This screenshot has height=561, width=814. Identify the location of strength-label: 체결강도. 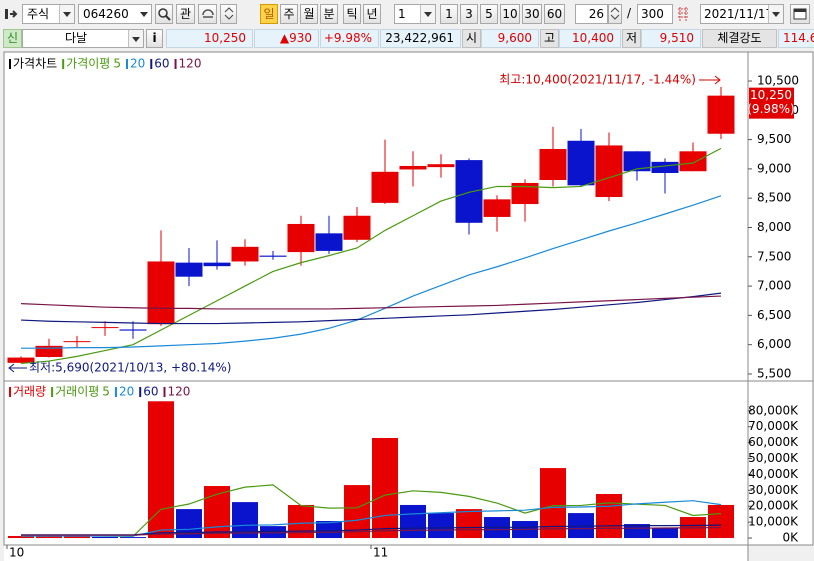
(739, 38).